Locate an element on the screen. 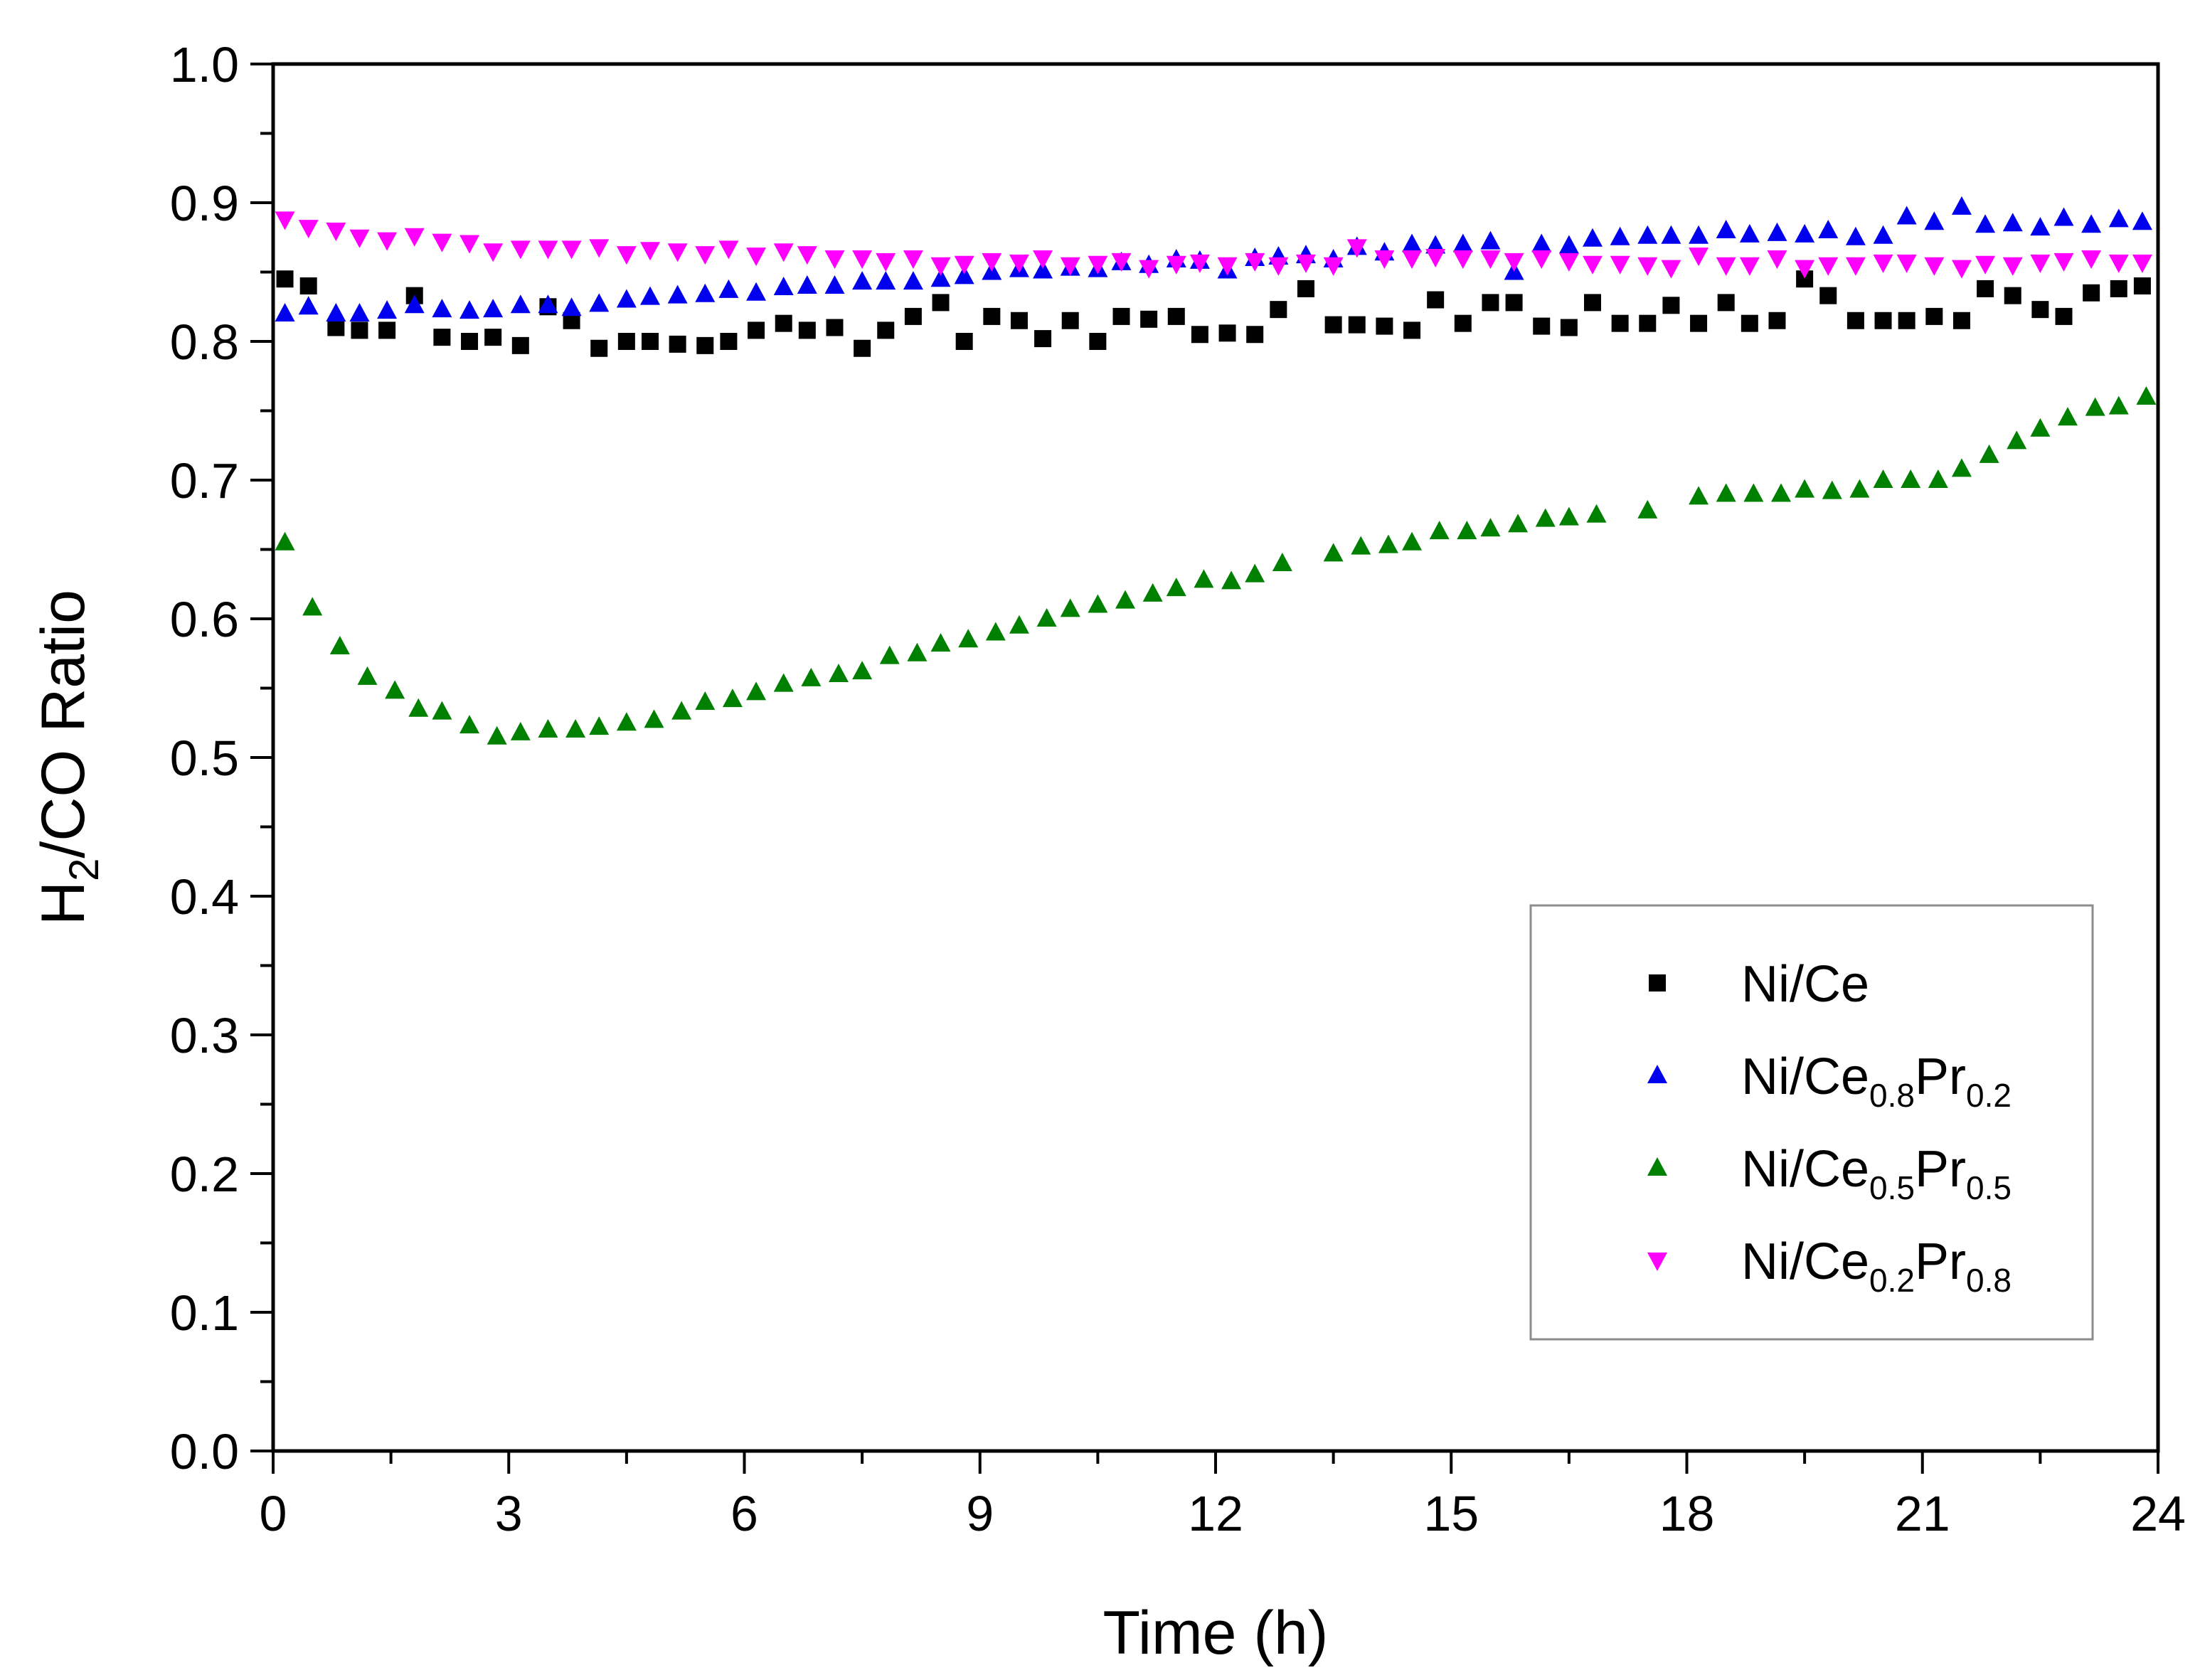  legend-label: Ni/Ce is located at coordinates (1805, 984).